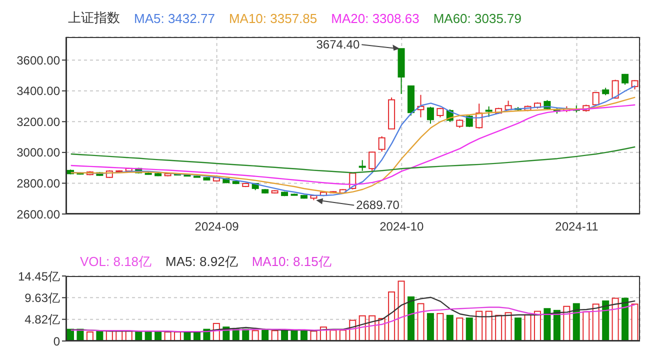  I want to click on y-tick-label: 4.82亿, so click(42, 319).